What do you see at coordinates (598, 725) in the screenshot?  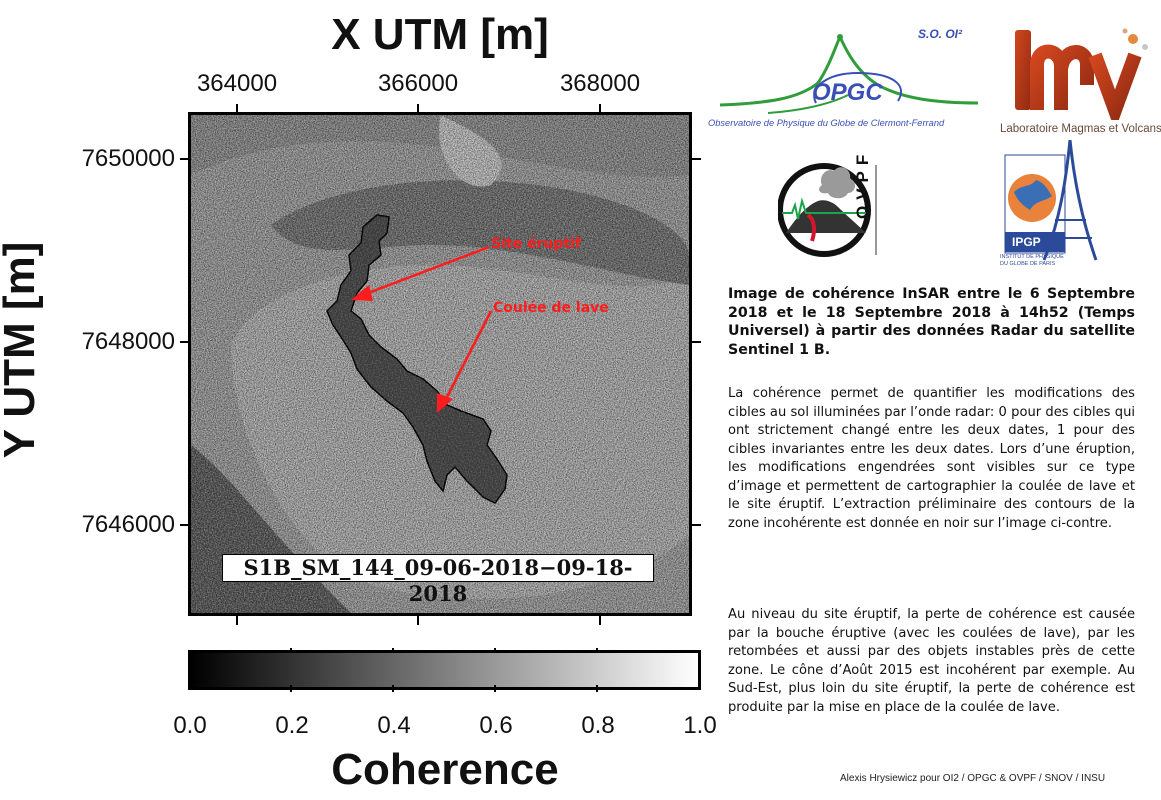 I see `colorbar-tick-label: 0.8` at bounding box center [598, 725].